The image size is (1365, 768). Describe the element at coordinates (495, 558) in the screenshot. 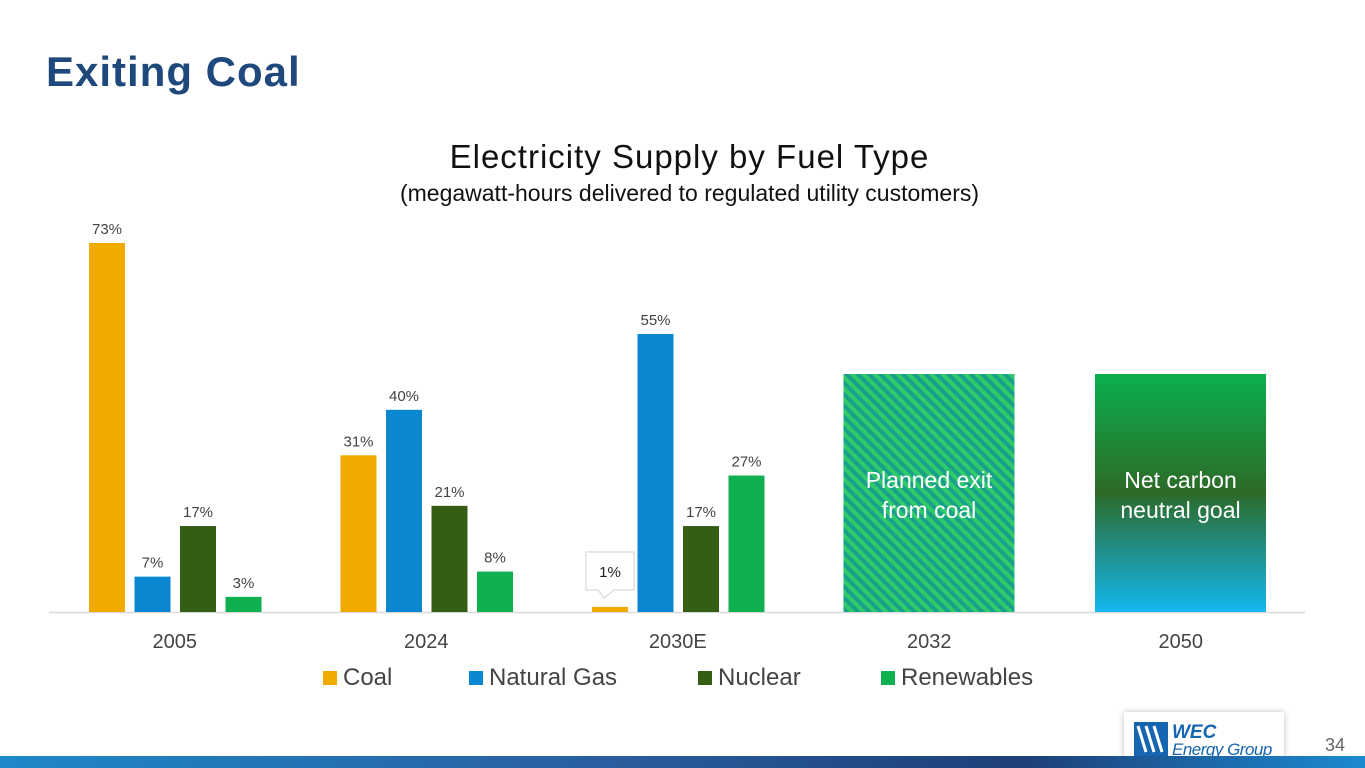

I see `data-label: 8%` at that location.